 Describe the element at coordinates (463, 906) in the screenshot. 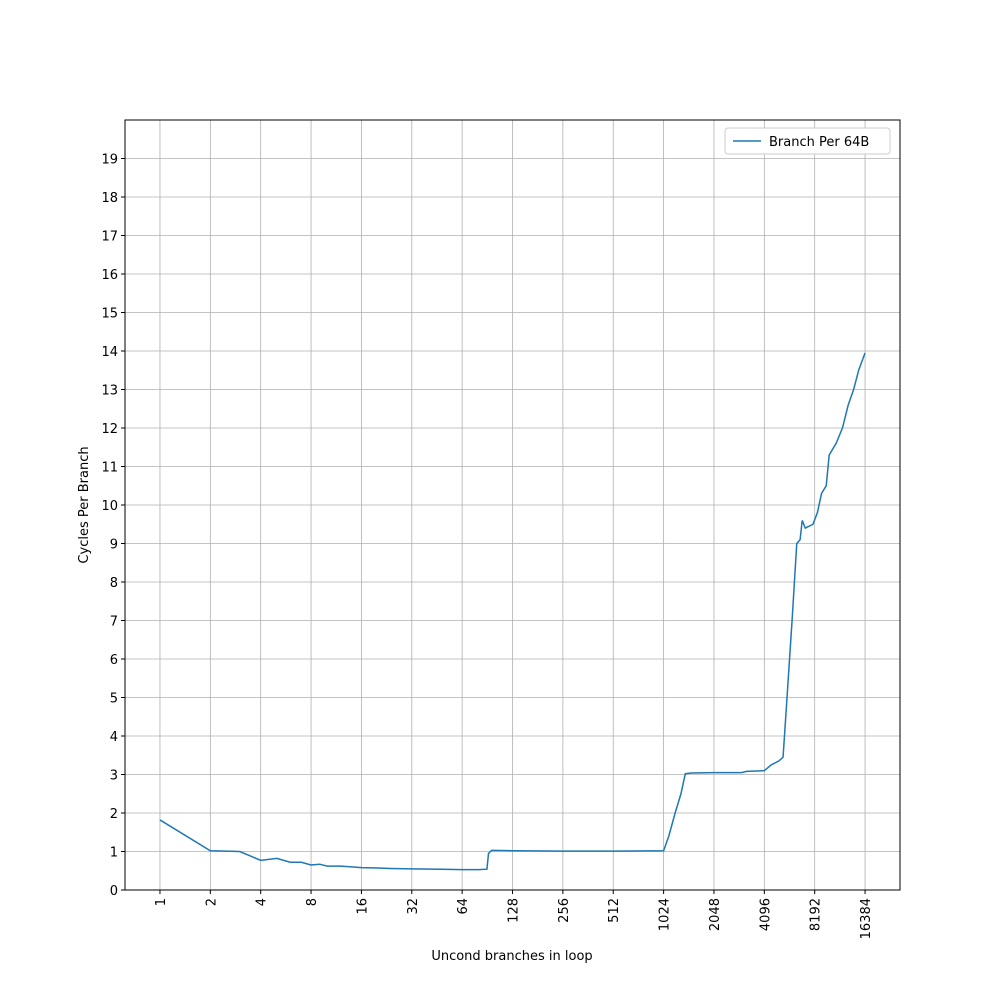

I see `x-tick-label: 64` at that location.